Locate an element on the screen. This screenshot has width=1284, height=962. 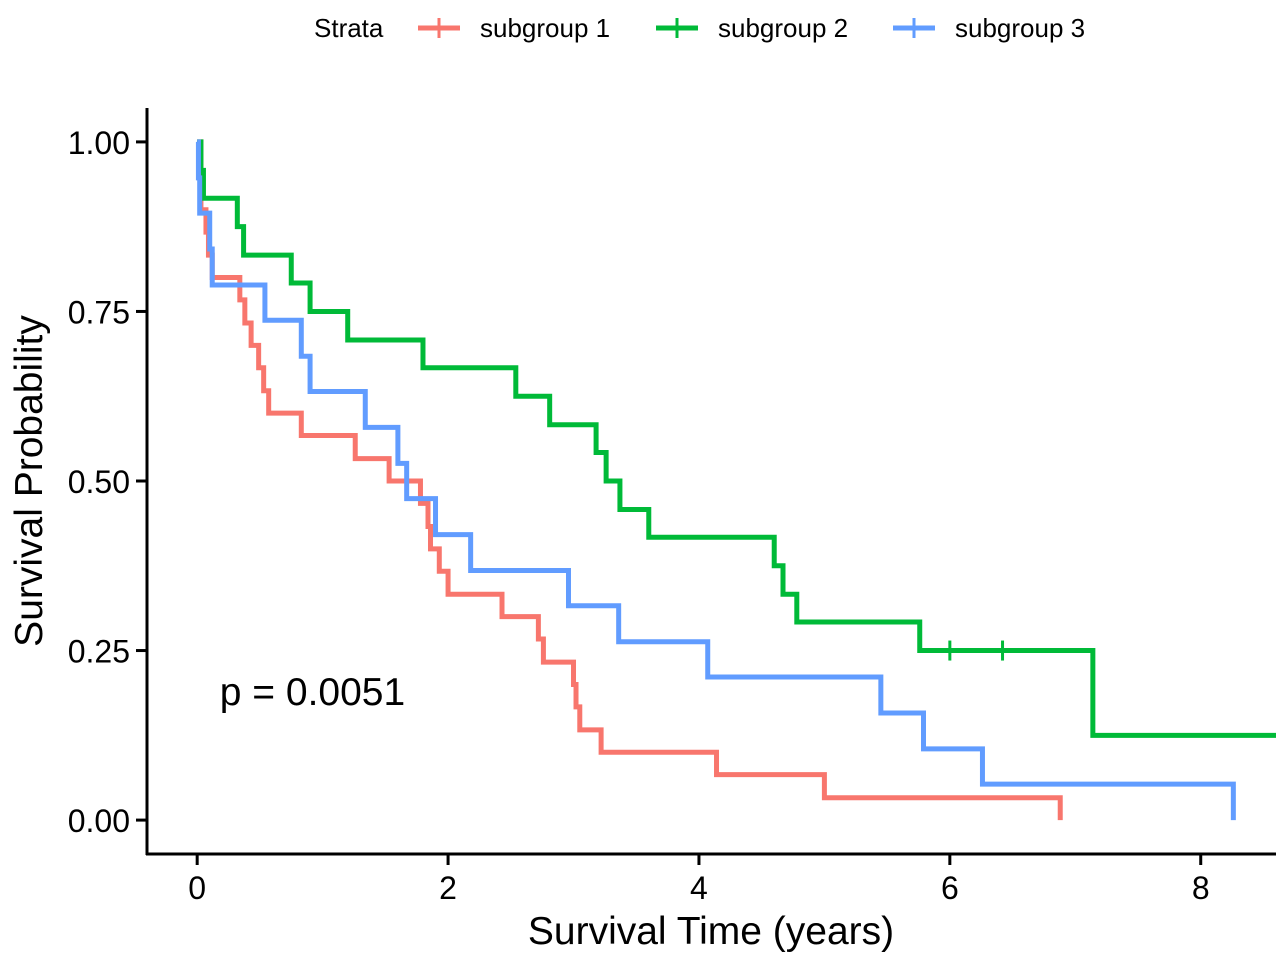
y-tick-label-1-00: 1.00 is located at coordinates (99, 143).